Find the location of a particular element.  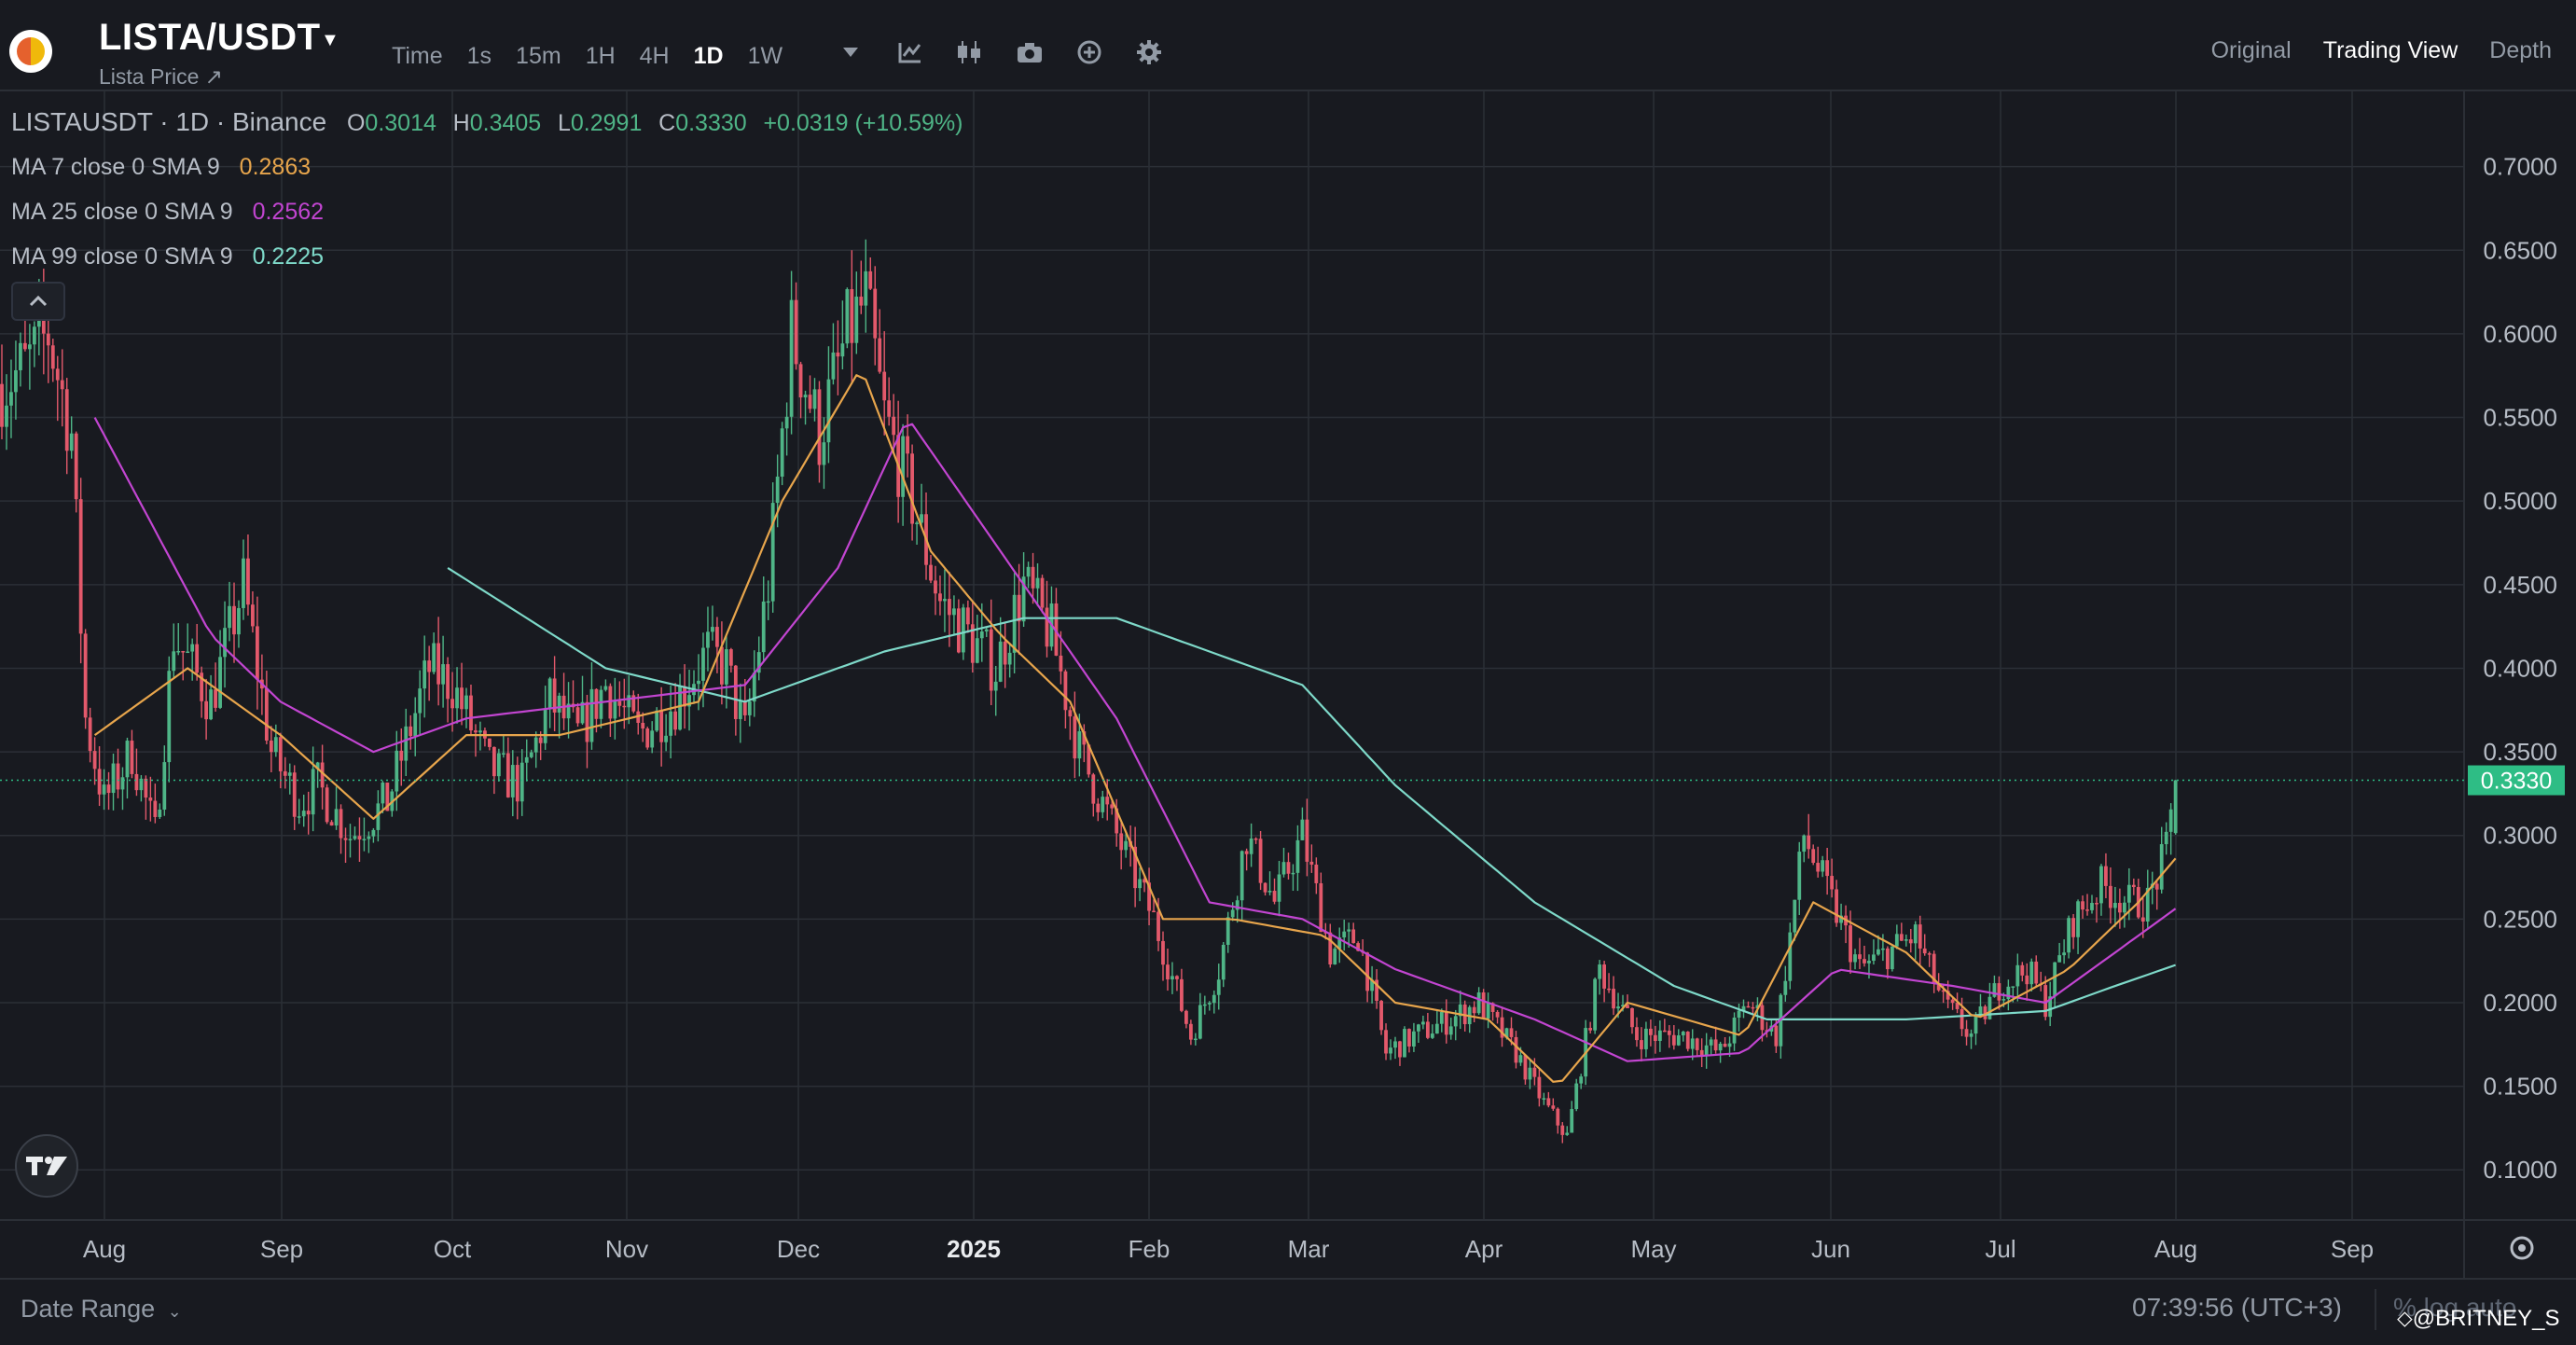

axis-settings-icon is located at coordinates (2522, 1248).